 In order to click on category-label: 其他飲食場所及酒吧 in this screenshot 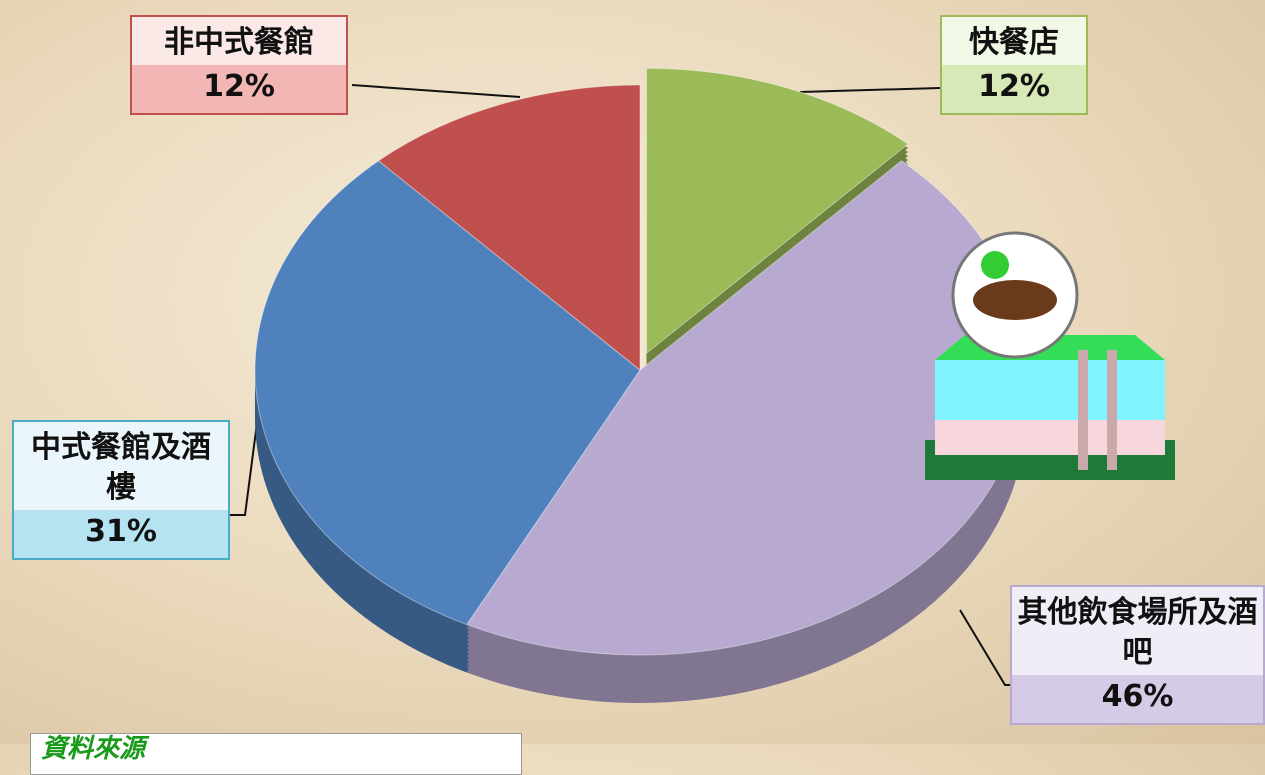, I will do `click(1137, 632)`.